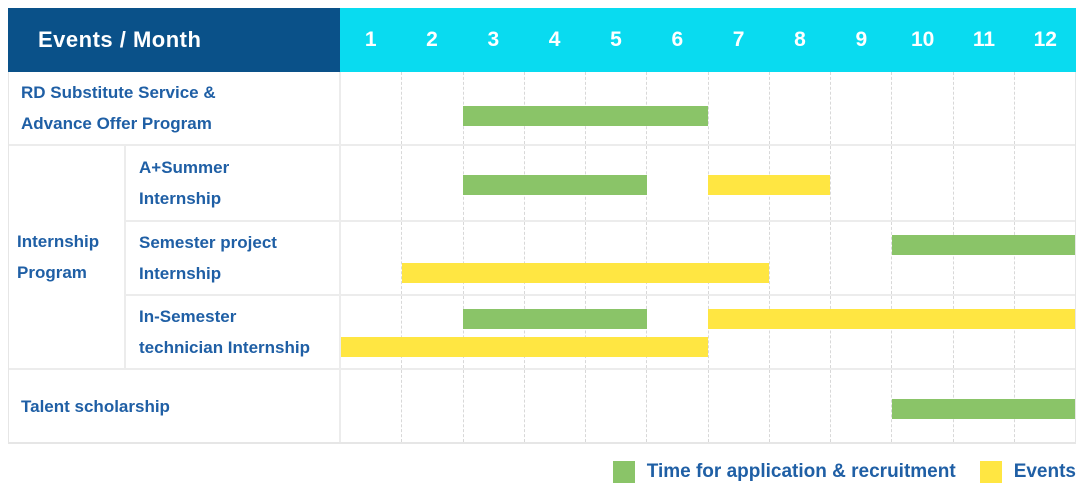 Image resolution: width=1080 pixels, height=494 pixels. What do you see at coordinates (188, 316) in the screenshot?
I see `row-label-text: In-Semester` at bounding box center [188, 316].